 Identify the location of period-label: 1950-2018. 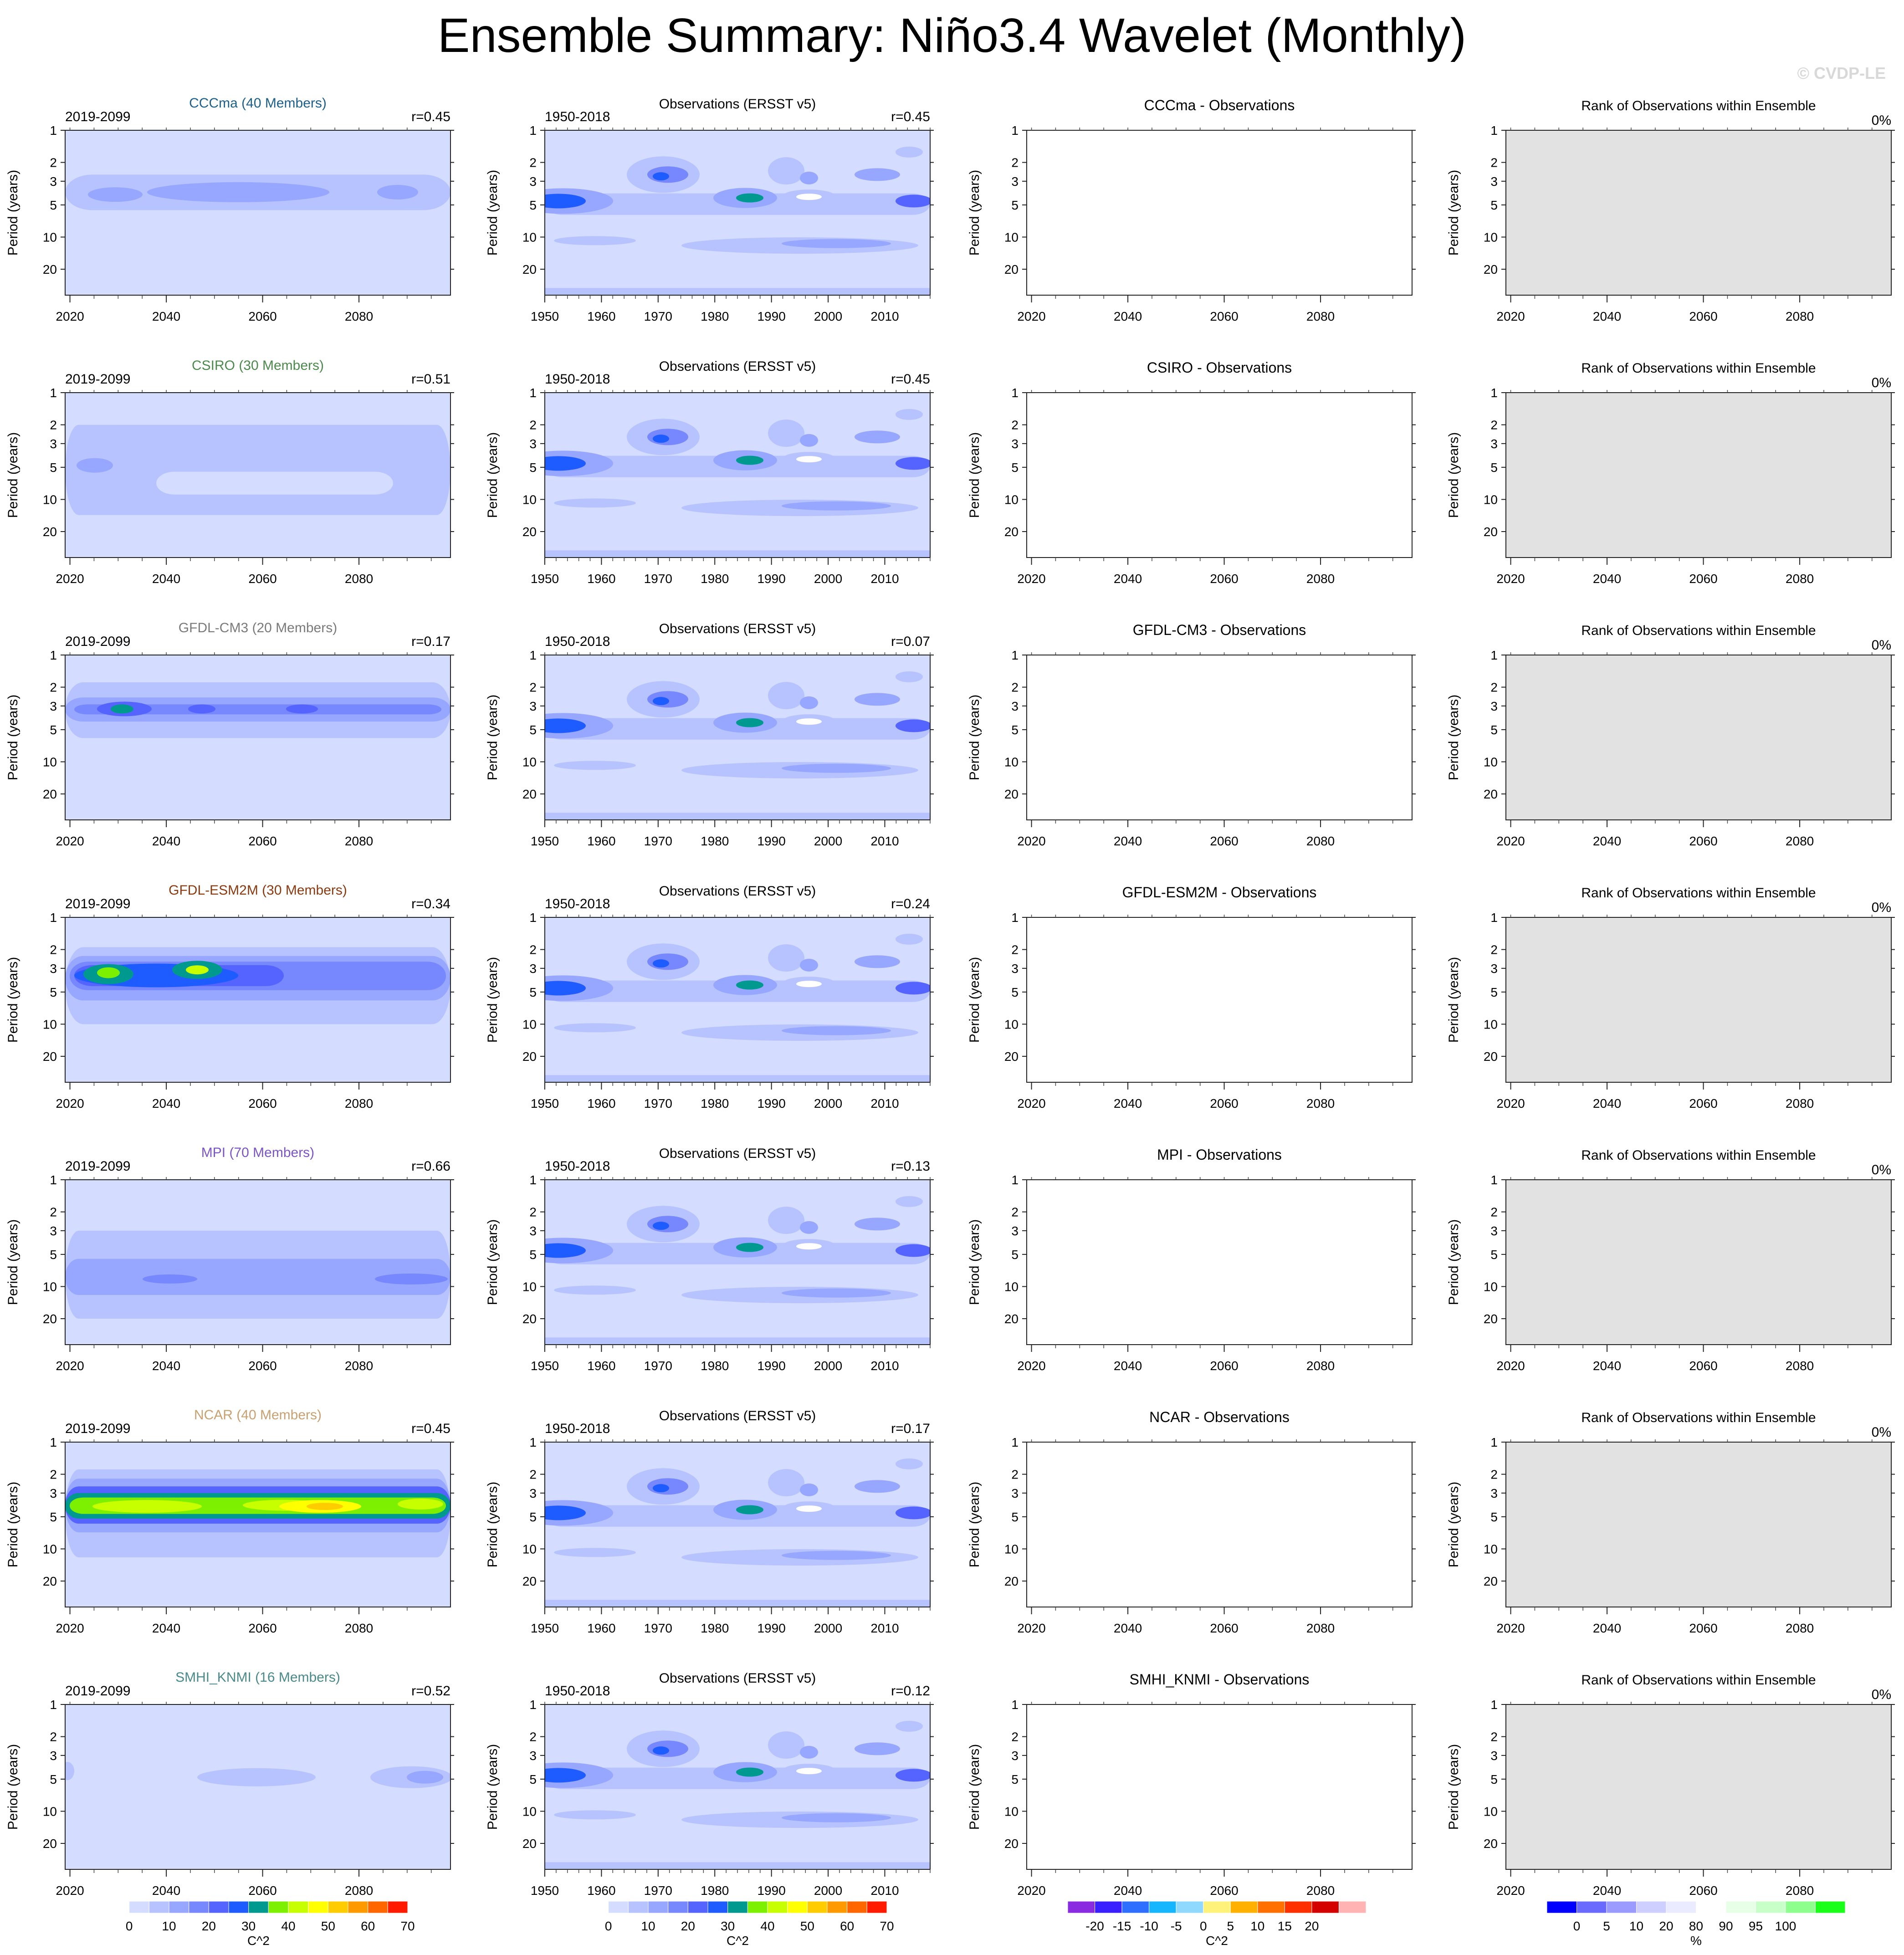
(577, 1691).